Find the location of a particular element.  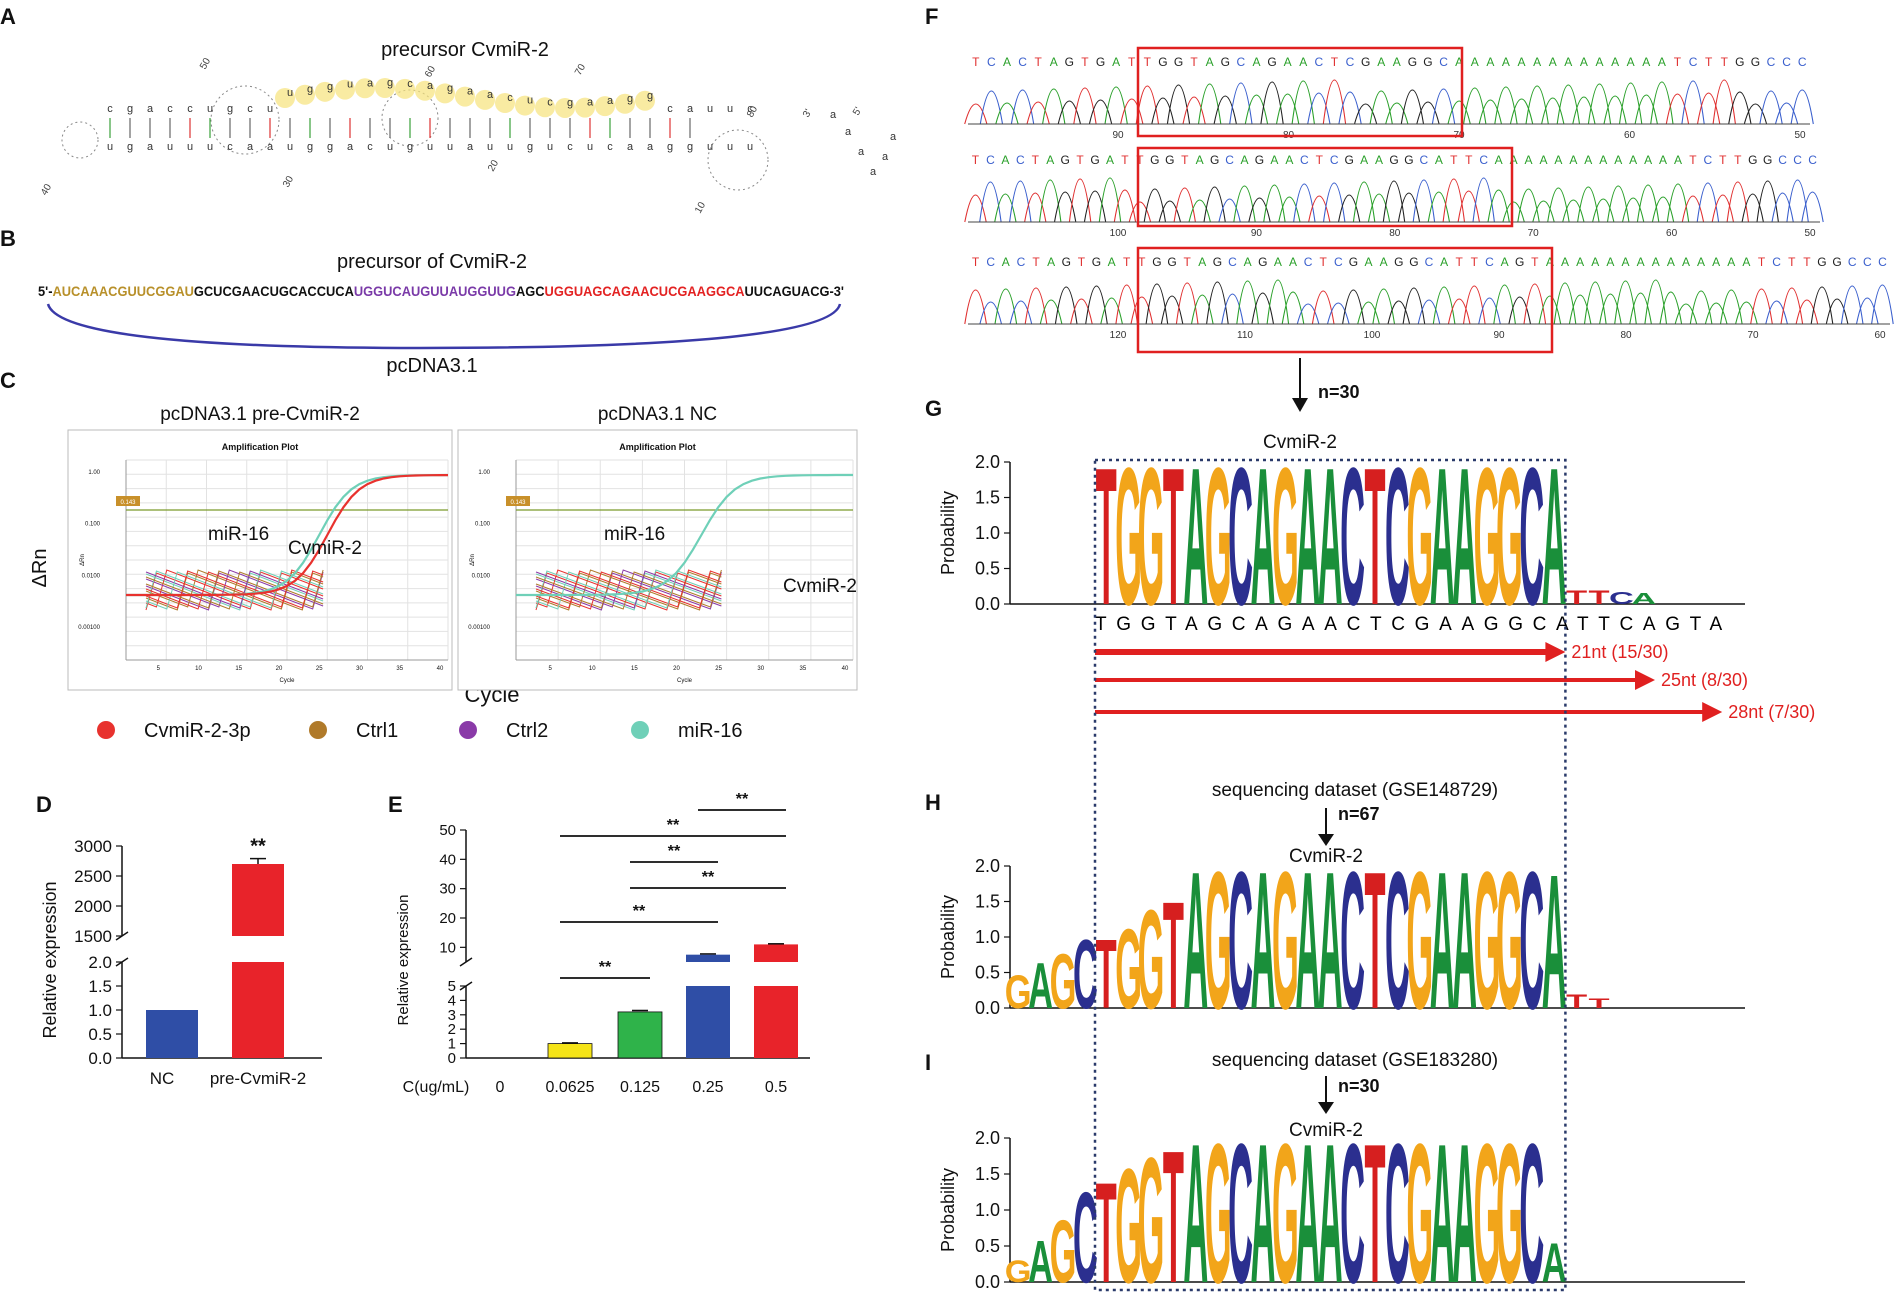

curve-label-mir16: miR-16 is located at coordinates (634, 534).